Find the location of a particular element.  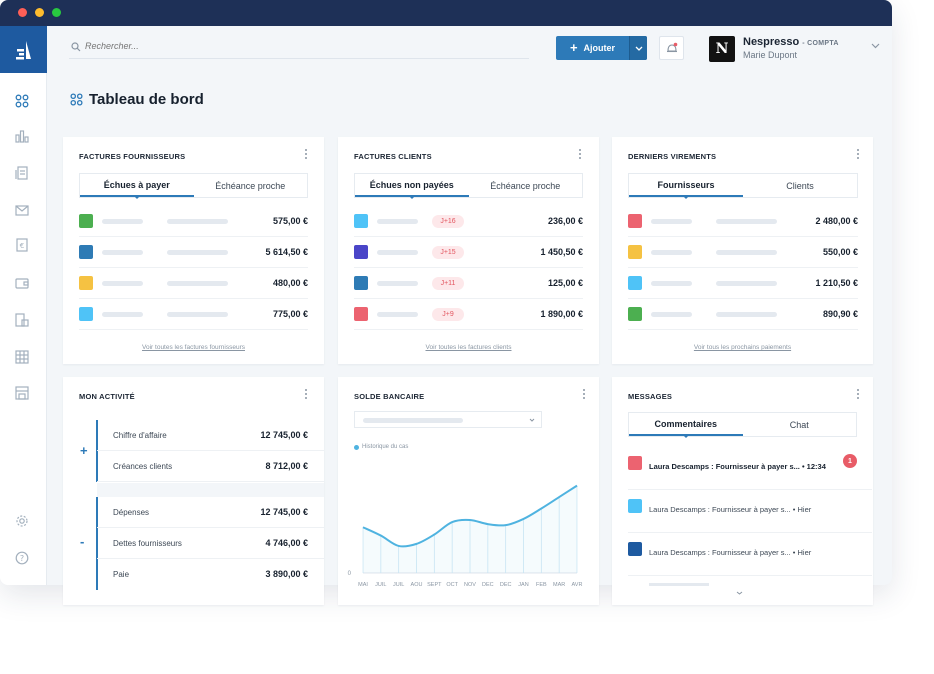

activity-row: Paie 3 890,00 € is located at coordinates (210, 574).